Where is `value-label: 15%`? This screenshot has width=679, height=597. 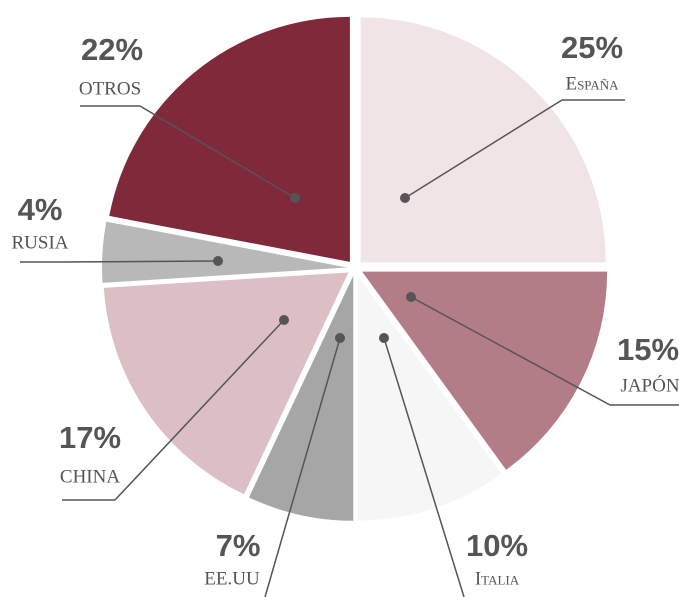
value-label: 15% is located at coordinates (648, 349).